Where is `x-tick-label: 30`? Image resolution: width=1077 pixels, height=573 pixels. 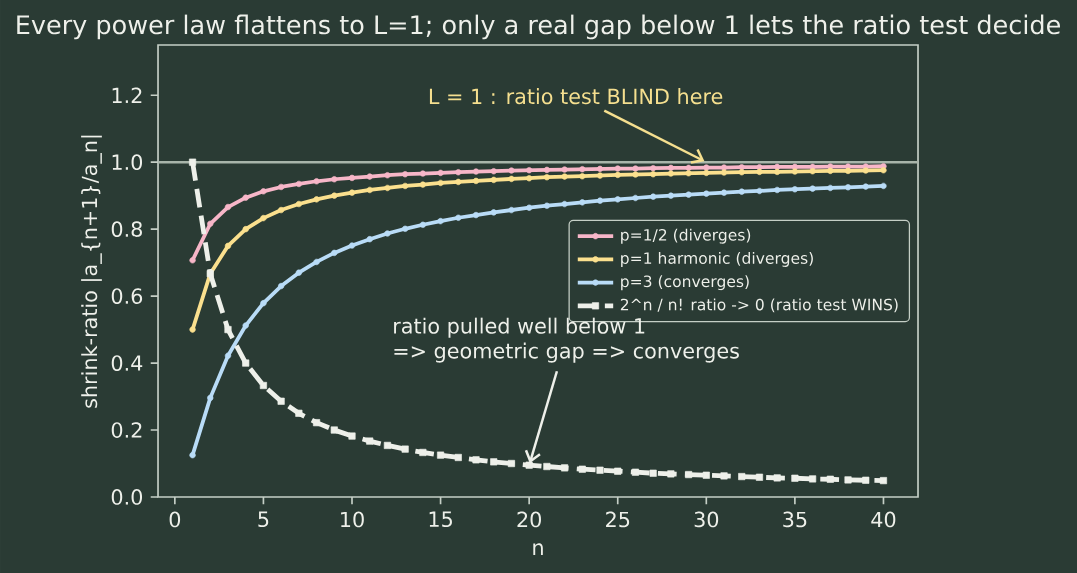
x-tick-label: 30 is located at coordinates (706, 519).